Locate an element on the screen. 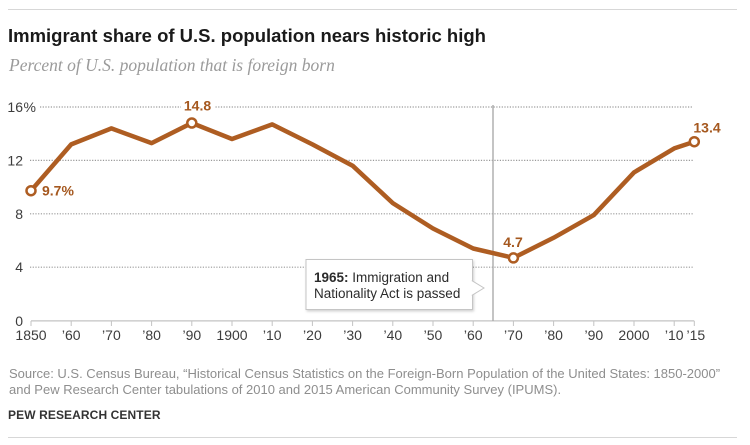 The width and height of the screenshot is (750, 445). svg-text: ’40 is located at coordinates (392, 335).